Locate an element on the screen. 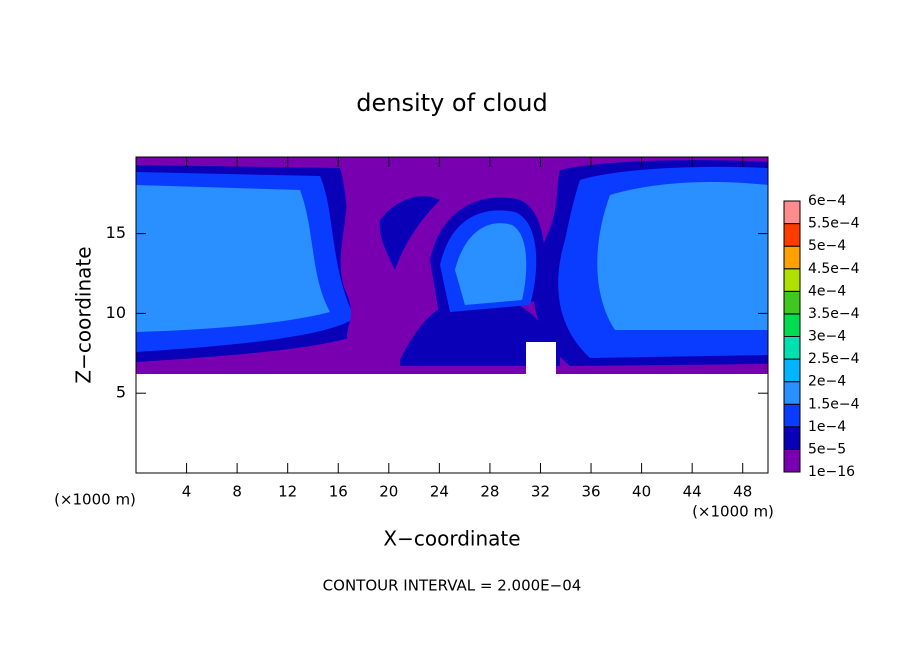  y-tick-label: 15 is located at coordinates (116, 232).